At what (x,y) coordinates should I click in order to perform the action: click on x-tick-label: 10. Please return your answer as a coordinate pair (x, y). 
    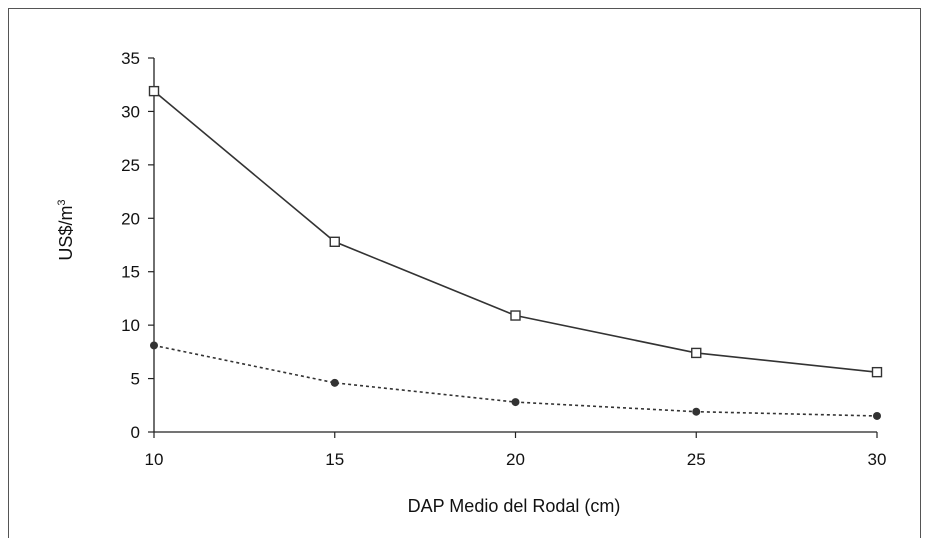
    Looking at the image, I should click on (154, 459).